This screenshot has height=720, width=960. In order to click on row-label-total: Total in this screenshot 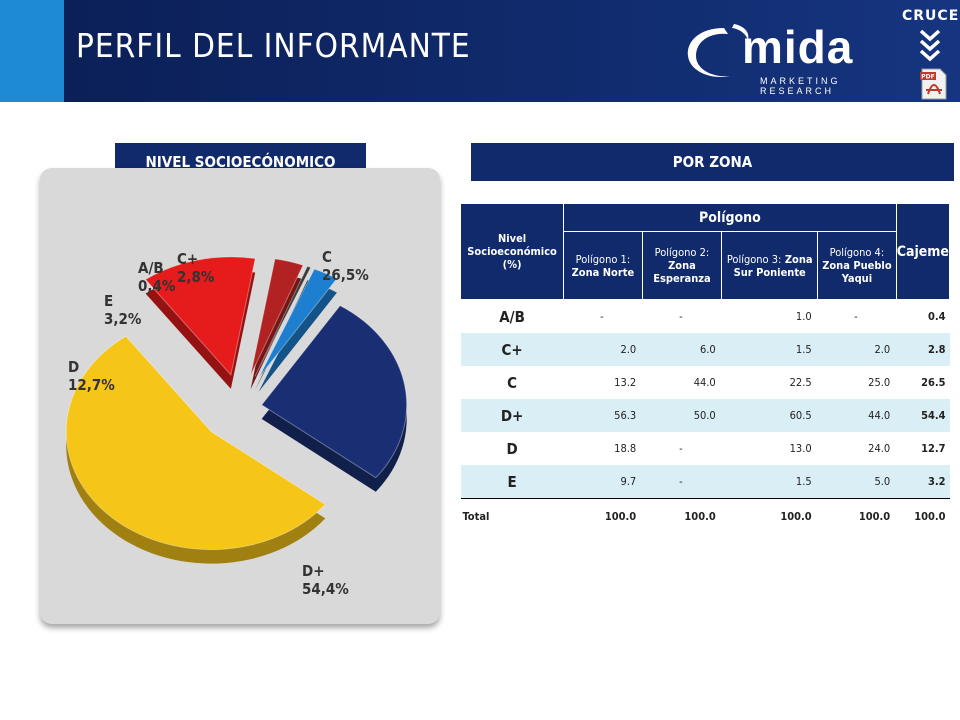, I will do `click(512, 515)`.